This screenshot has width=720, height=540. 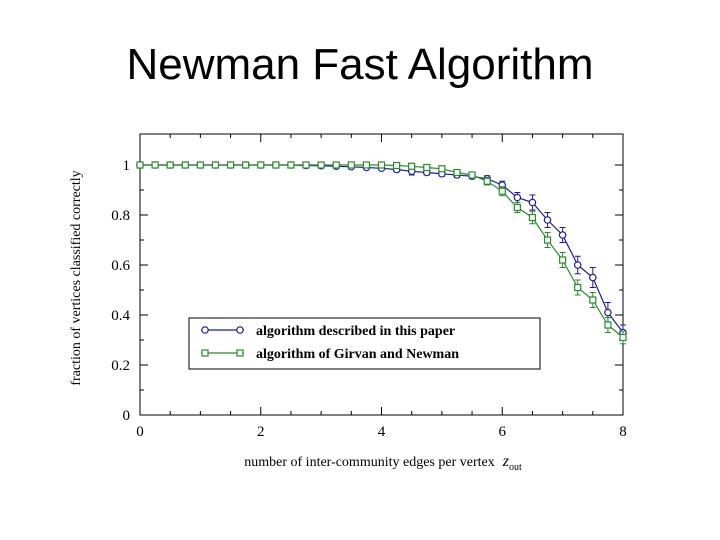 I want to click on legend-label: algorithm described in this paper, so click(x=355, y=331).